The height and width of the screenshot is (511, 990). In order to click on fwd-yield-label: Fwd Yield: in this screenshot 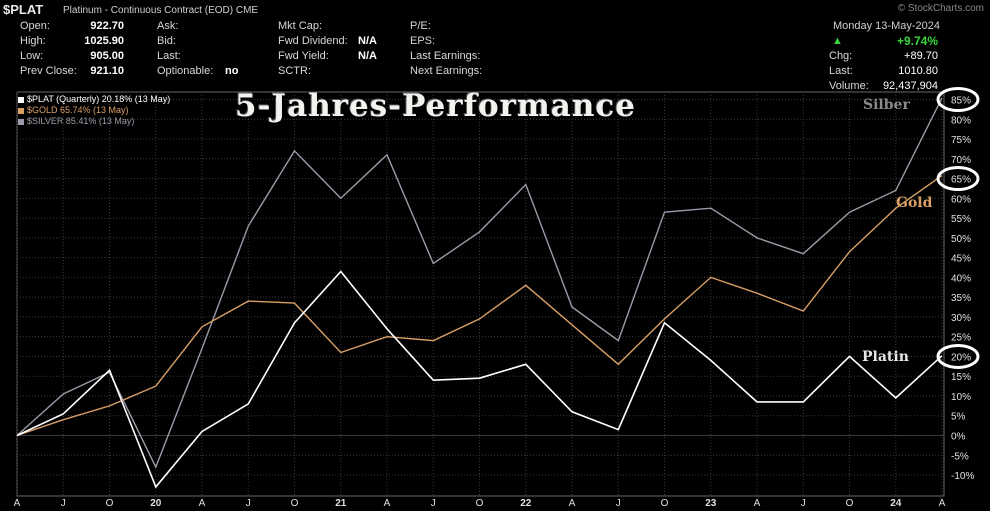, I will do `click(303, 56)`.